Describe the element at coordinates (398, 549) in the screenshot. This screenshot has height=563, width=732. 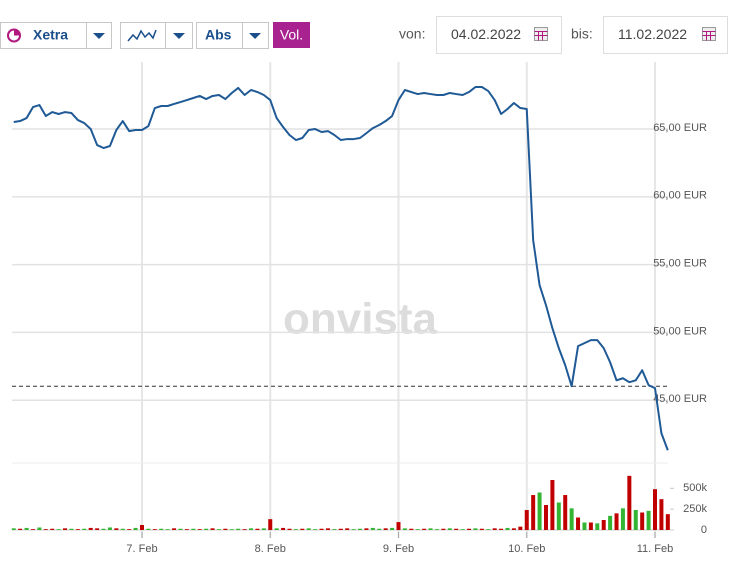
I see `x-tick-label: 9. Feb` at that location.